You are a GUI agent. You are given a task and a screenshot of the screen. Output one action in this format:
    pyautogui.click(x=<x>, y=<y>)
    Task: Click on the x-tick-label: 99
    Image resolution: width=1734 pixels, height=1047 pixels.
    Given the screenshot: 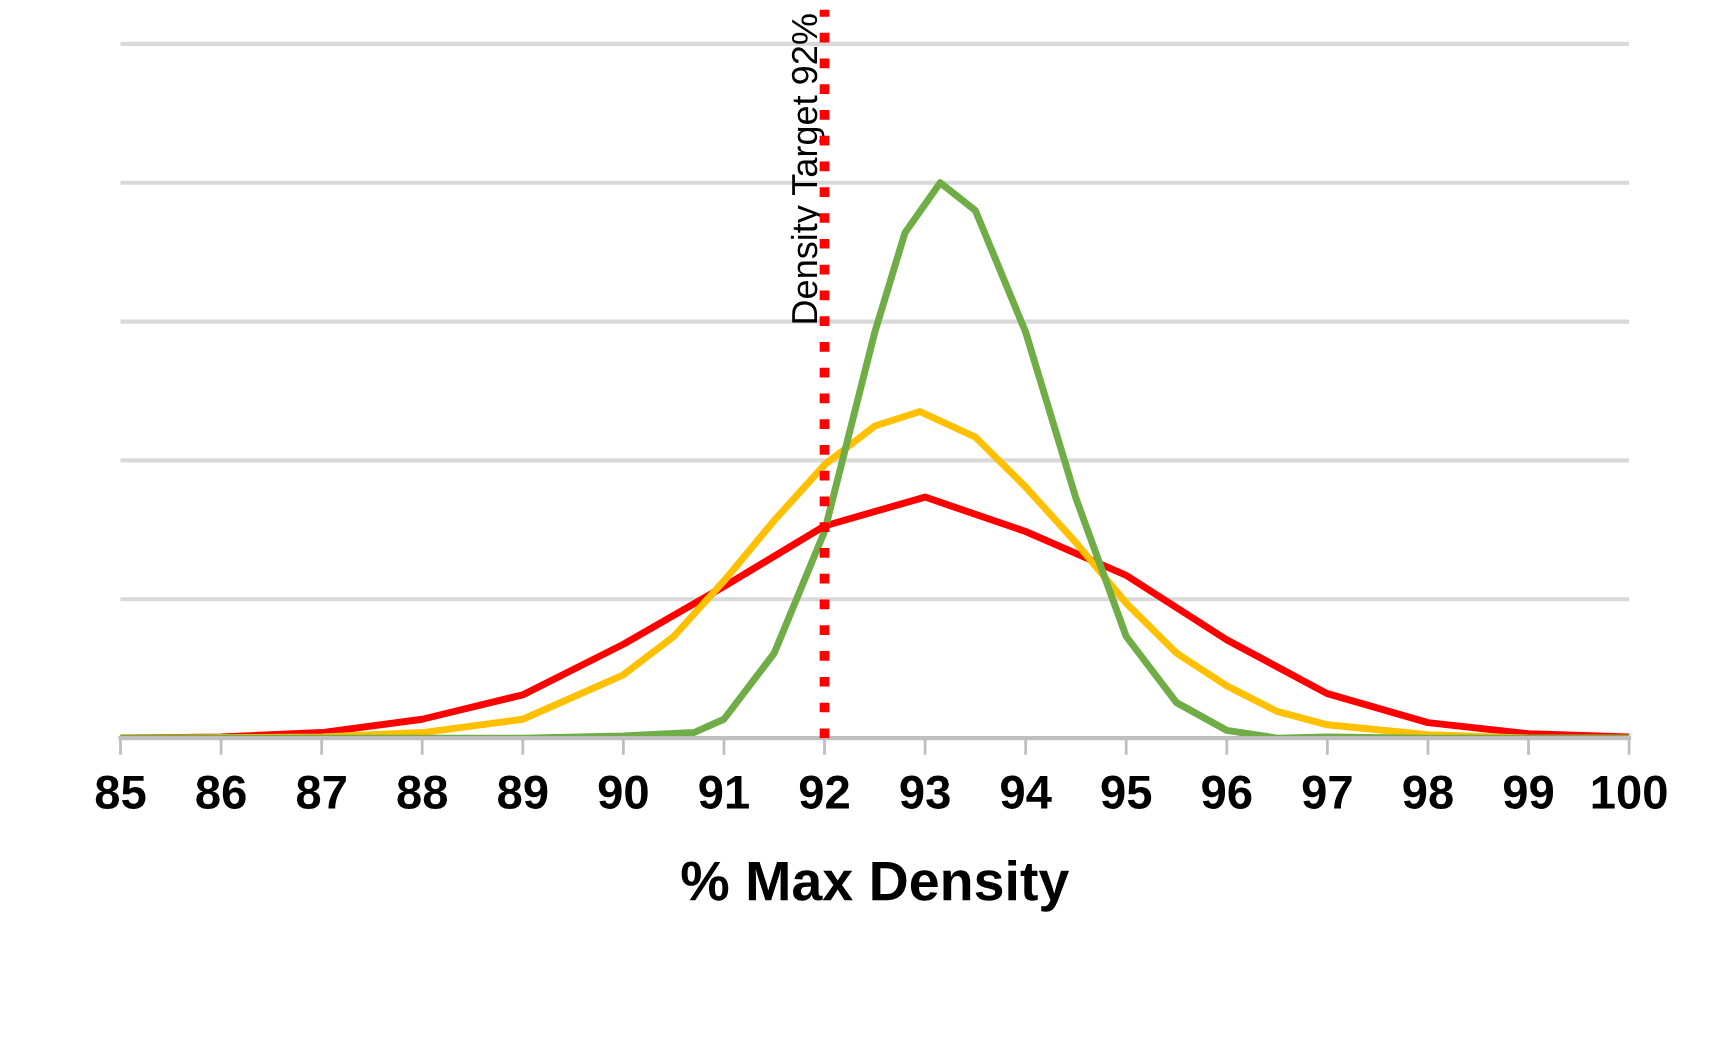 What is the action you would take?
    pyautogui.click(x=1528, y=792)
    